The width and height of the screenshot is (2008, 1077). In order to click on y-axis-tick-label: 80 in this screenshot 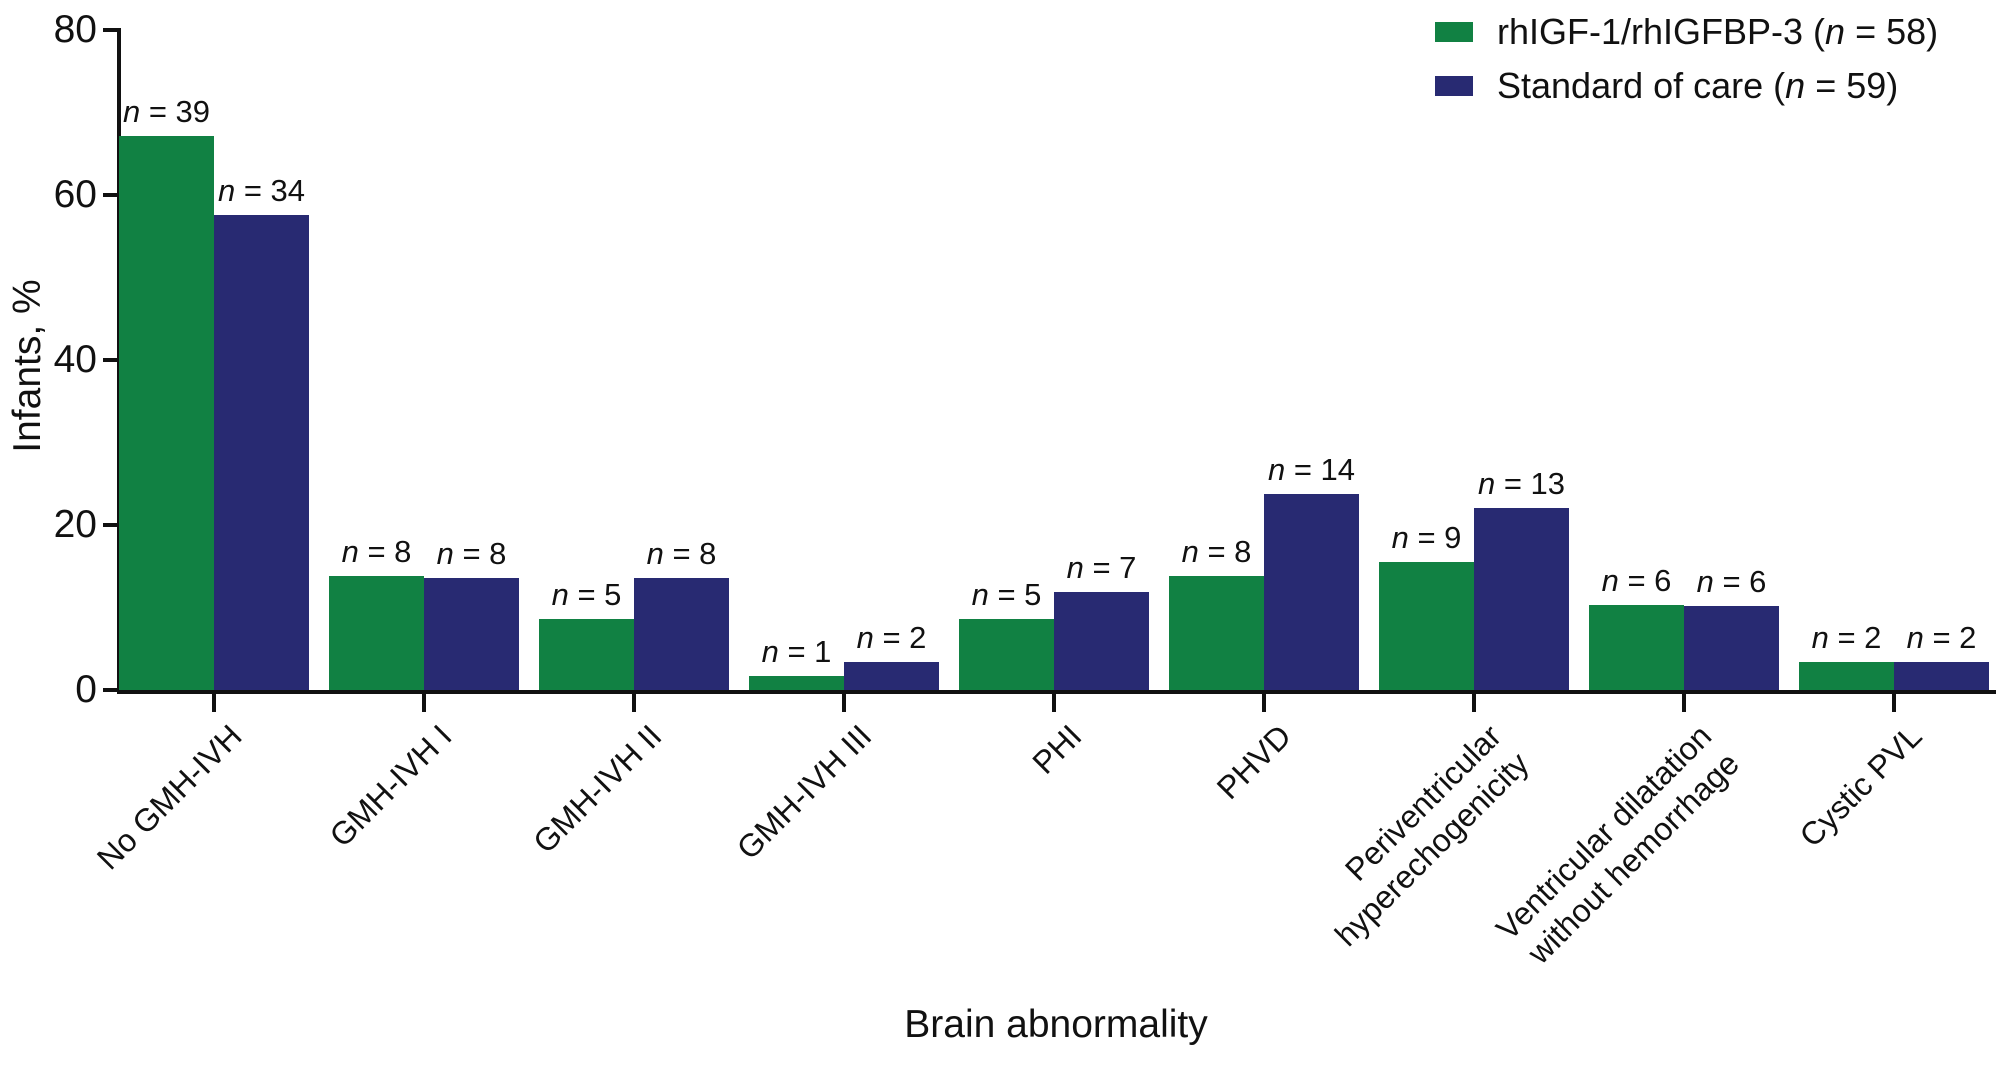, I will do `click(75, 29)`.